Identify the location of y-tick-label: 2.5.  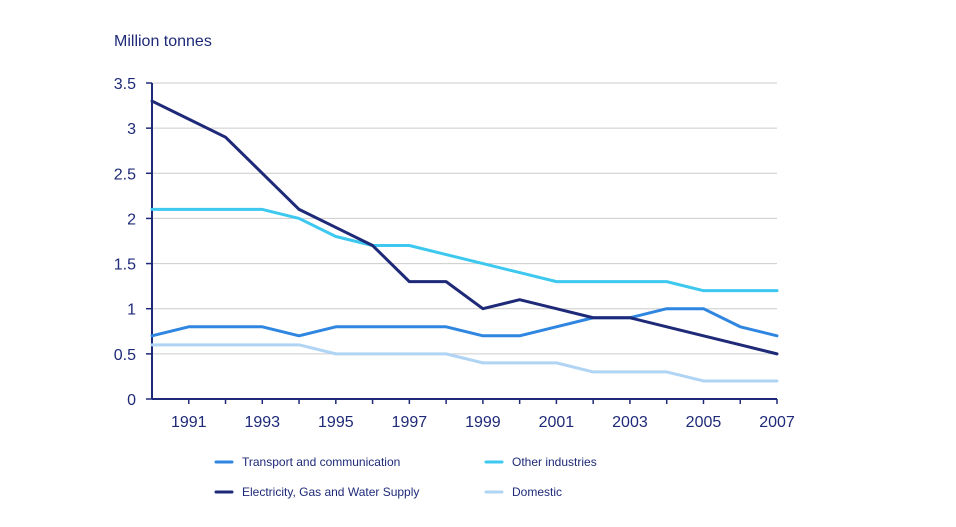
(125, 174).